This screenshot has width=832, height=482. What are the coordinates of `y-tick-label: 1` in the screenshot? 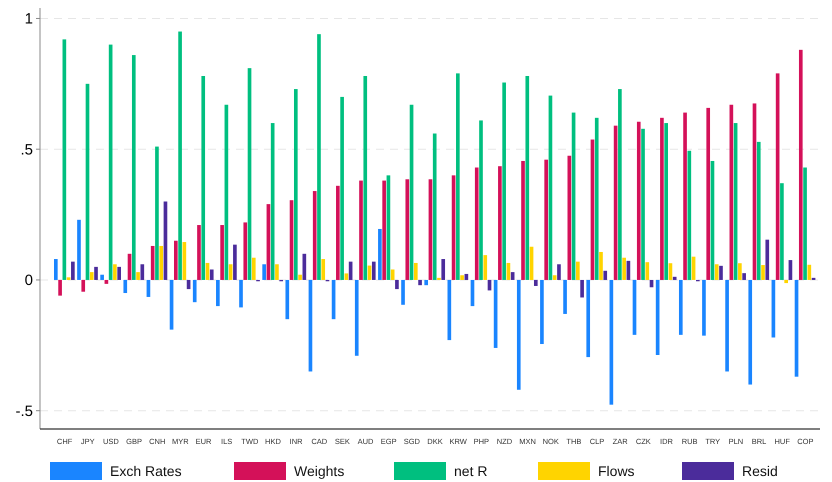 It's located at (28, 19).